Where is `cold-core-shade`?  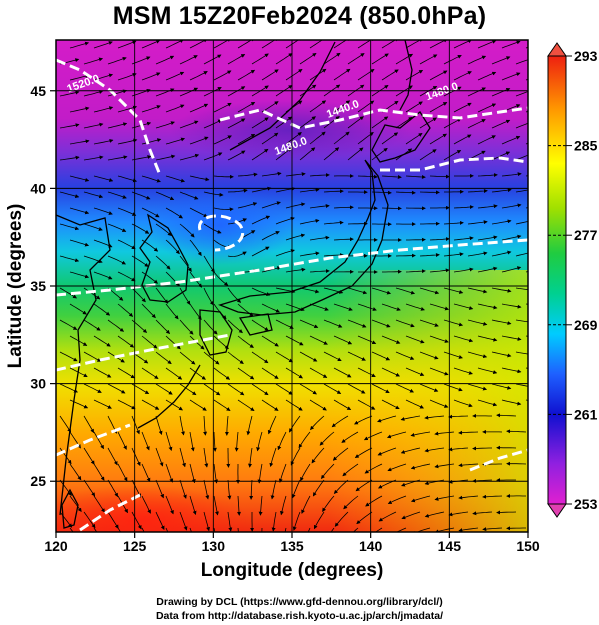 cold-core-shade is located at coordinates (220, 225).